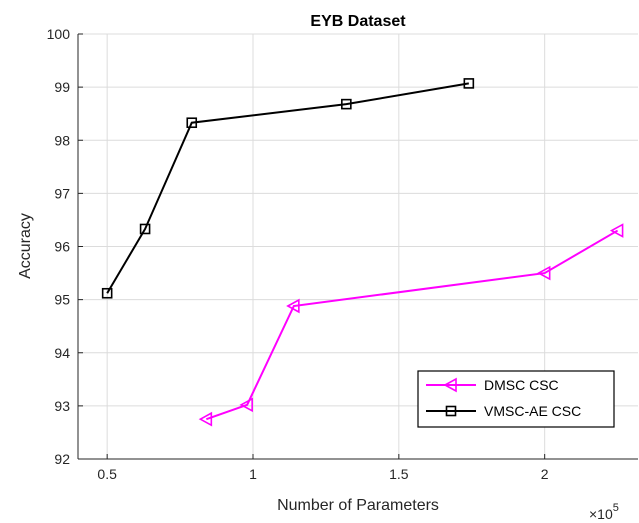 The height and width of the screenshot is (523, 639). Describe the element at coordinates (545, 474) in the screenshot. I see `x-tick-label: 2` at that location.